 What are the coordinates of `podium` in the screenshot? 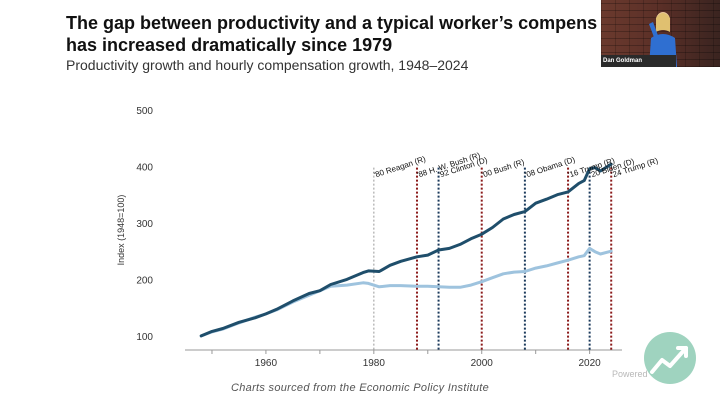 It's located at (638, 61).